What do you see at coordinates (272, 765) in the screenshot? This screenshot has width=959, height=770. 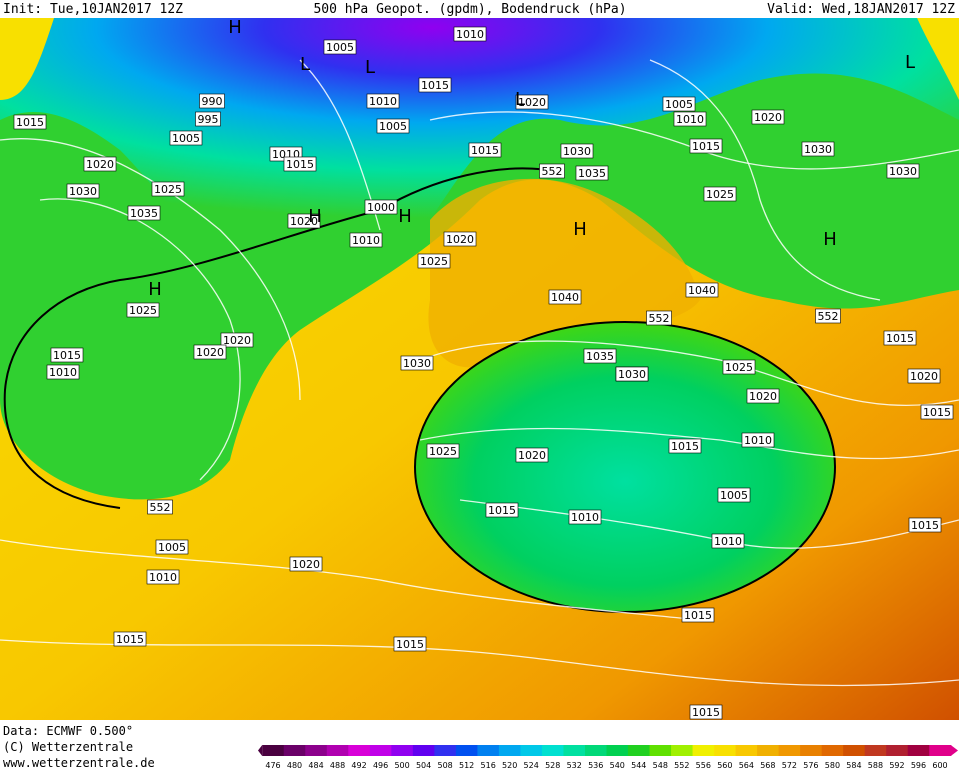 I see `colorbar-tick-label: 476` at bounding box center [272, 765].